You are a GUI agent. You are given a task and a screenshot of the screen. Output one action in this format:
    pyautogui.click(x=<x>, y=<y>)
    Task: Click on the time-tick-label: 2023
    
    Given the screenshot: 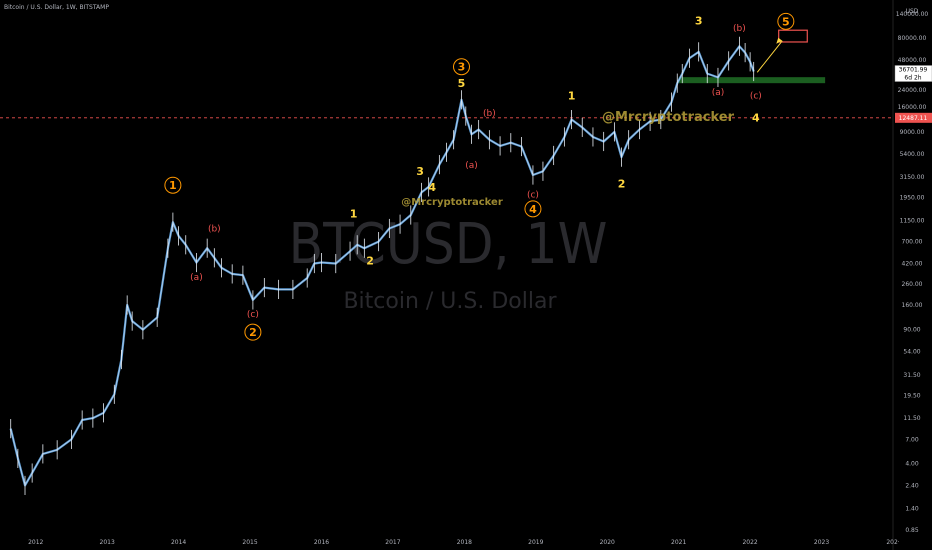 What is the action you would take?
    pyautogui.click(x=821, y=542)
    